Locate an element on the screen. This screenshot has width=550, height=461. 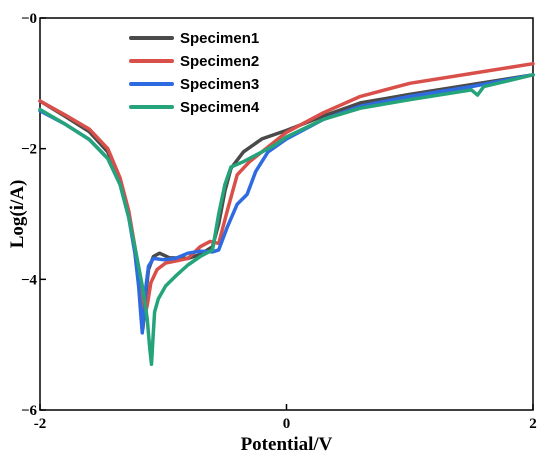
legend-label-3: Specimen3 is located at coordinates (219, 84).